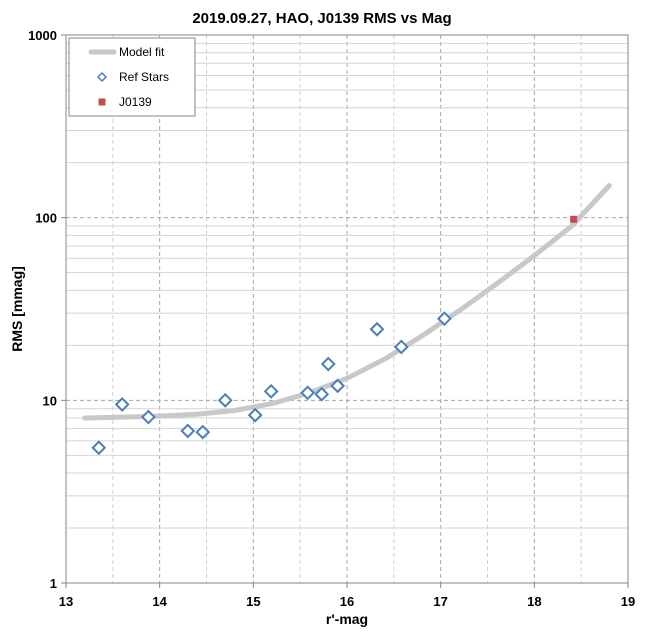 The width and height of the screenshot is (645, 636). What do you see at coordinates (66, 601) in the screenshot?
I see `x-tick-label: 13` at bounding box center [66, 601].